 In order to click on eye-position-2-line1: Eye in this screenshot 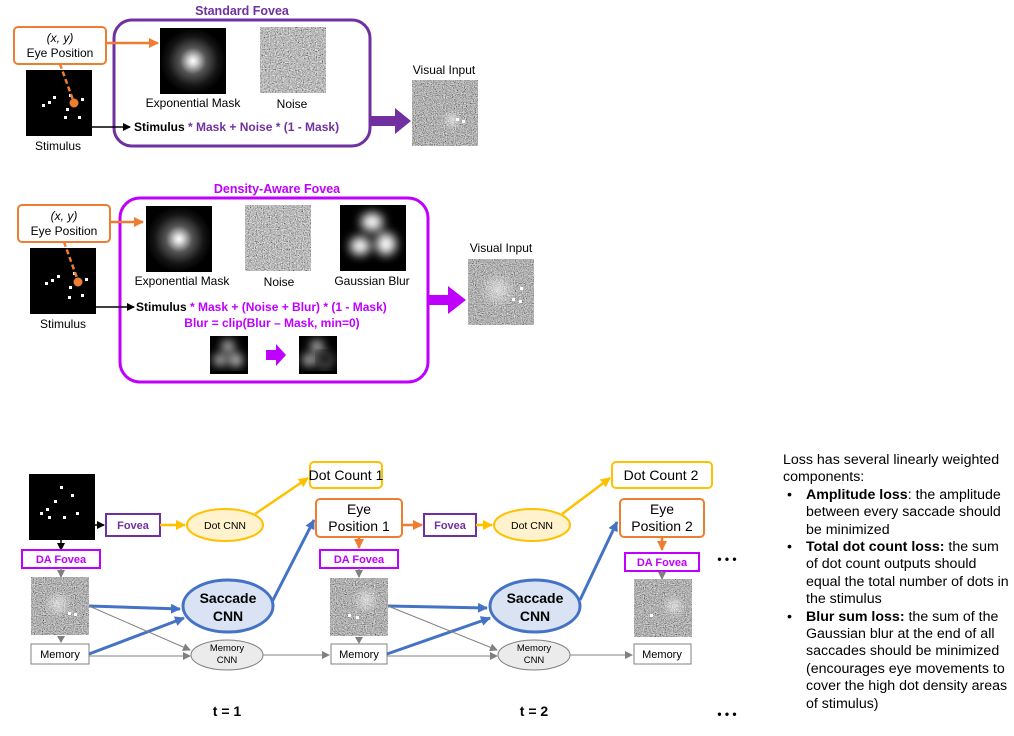, I will do `click(662, 509)`.